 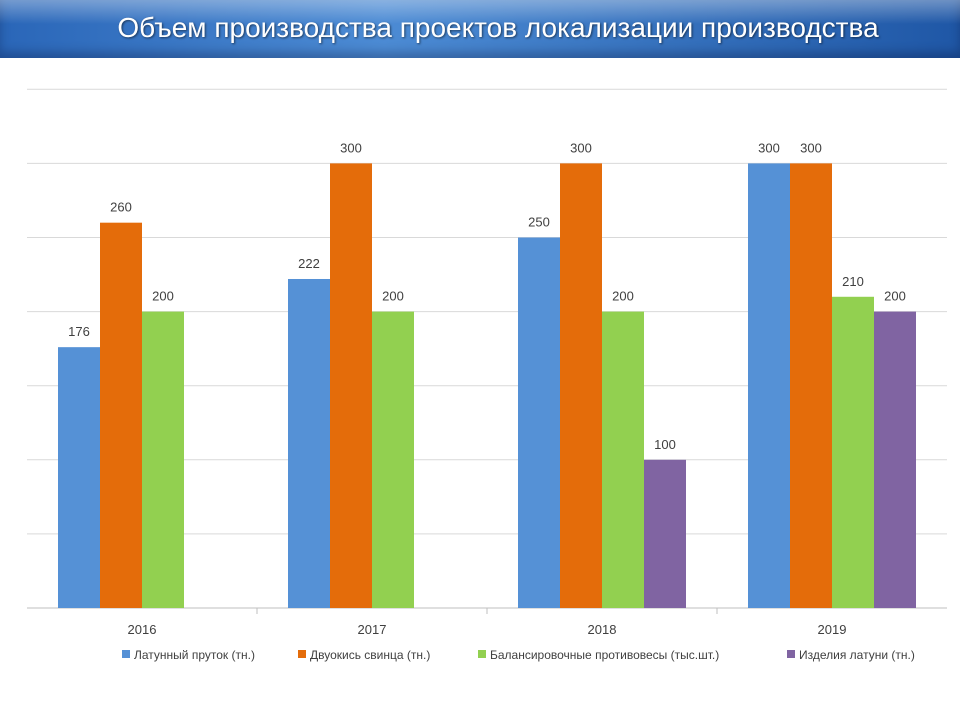 What do you see at coordinates (539, 222) in the screenshot?
I see `data-label: 250` at bounding box center [539, 222].